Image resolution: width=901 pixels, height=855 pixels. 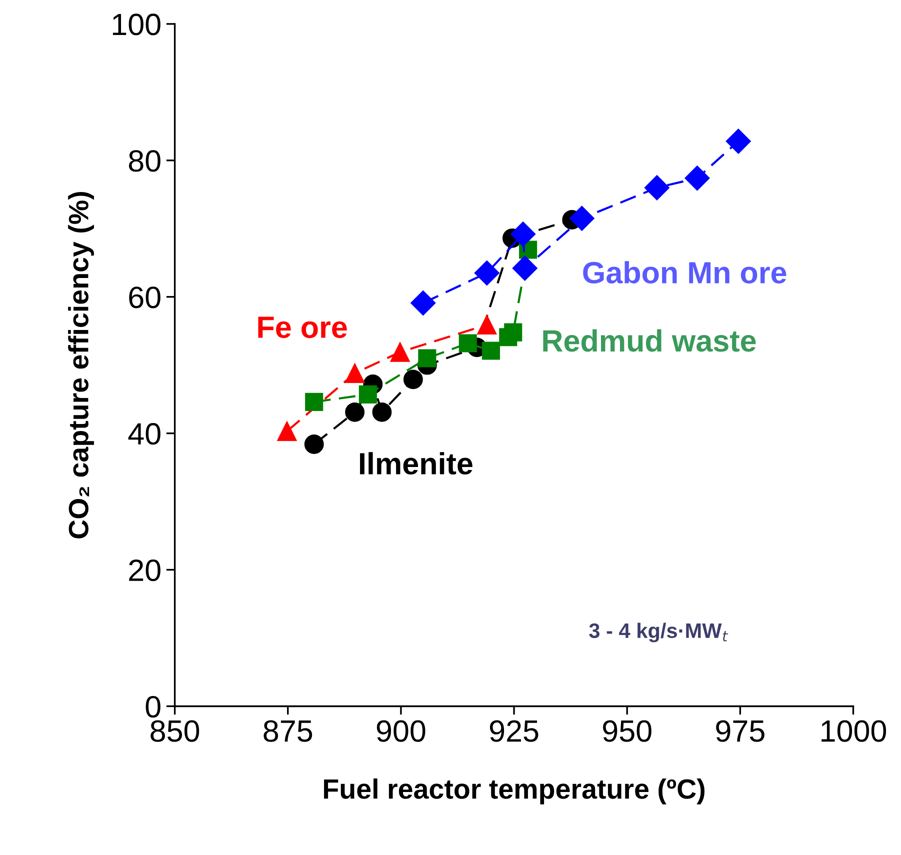 What do you see at coordinates (658, 632) in the screenshot?
I see `annotation: 3 - 4 kg/s·MW$_{t}$` at bounding box center [658, 632].